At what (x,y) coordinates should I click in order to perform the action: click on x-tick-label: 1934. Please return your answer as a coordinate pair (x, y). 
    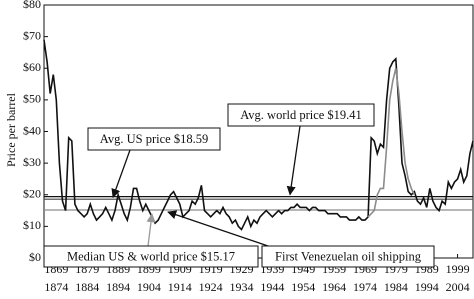
    Looking at the image, I should click on (242, 287).